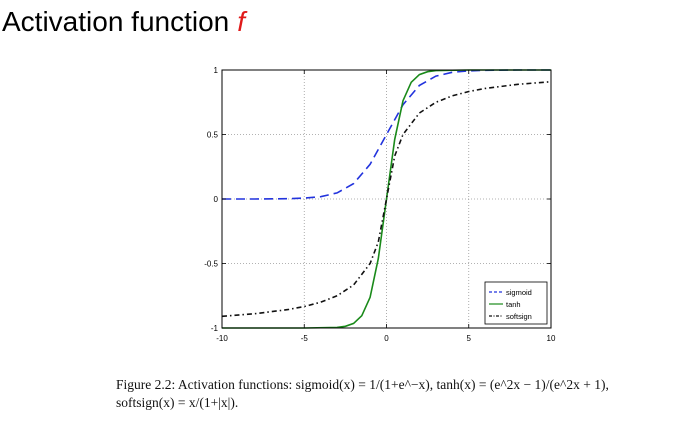 The height and width of the screenshot is (429, 687). I want to click on y-tick-label: 0, so click(216, 199).